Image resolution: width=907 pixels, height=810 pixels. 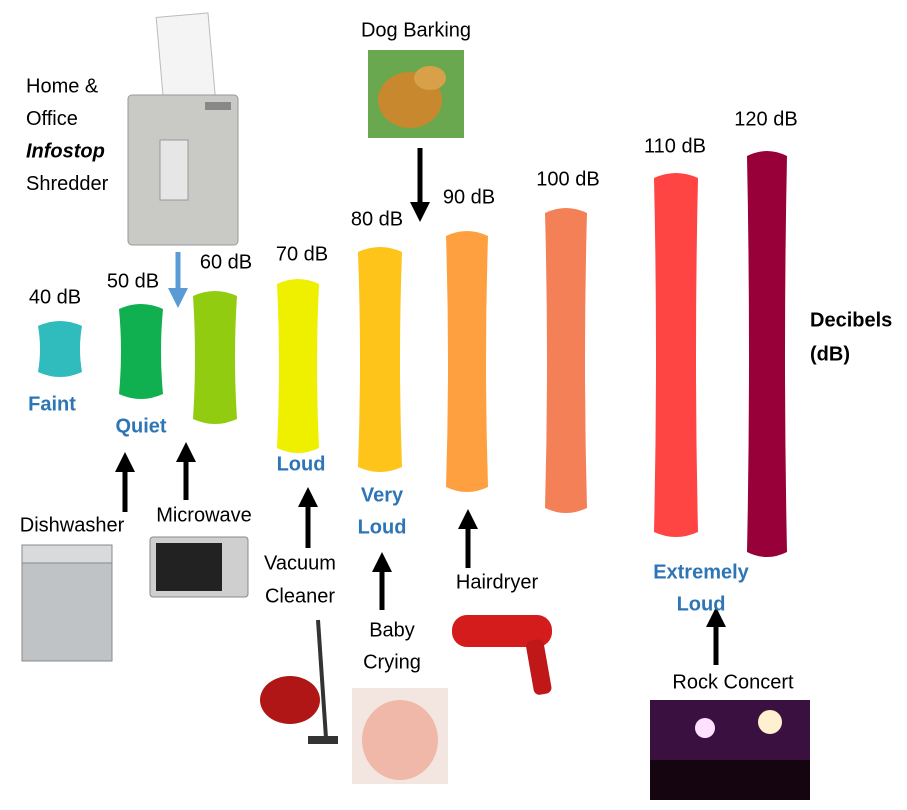 What do you see at coordinates (730, 750) in the screenshot?
I see `concert-image` at bounding box center [730, 750].